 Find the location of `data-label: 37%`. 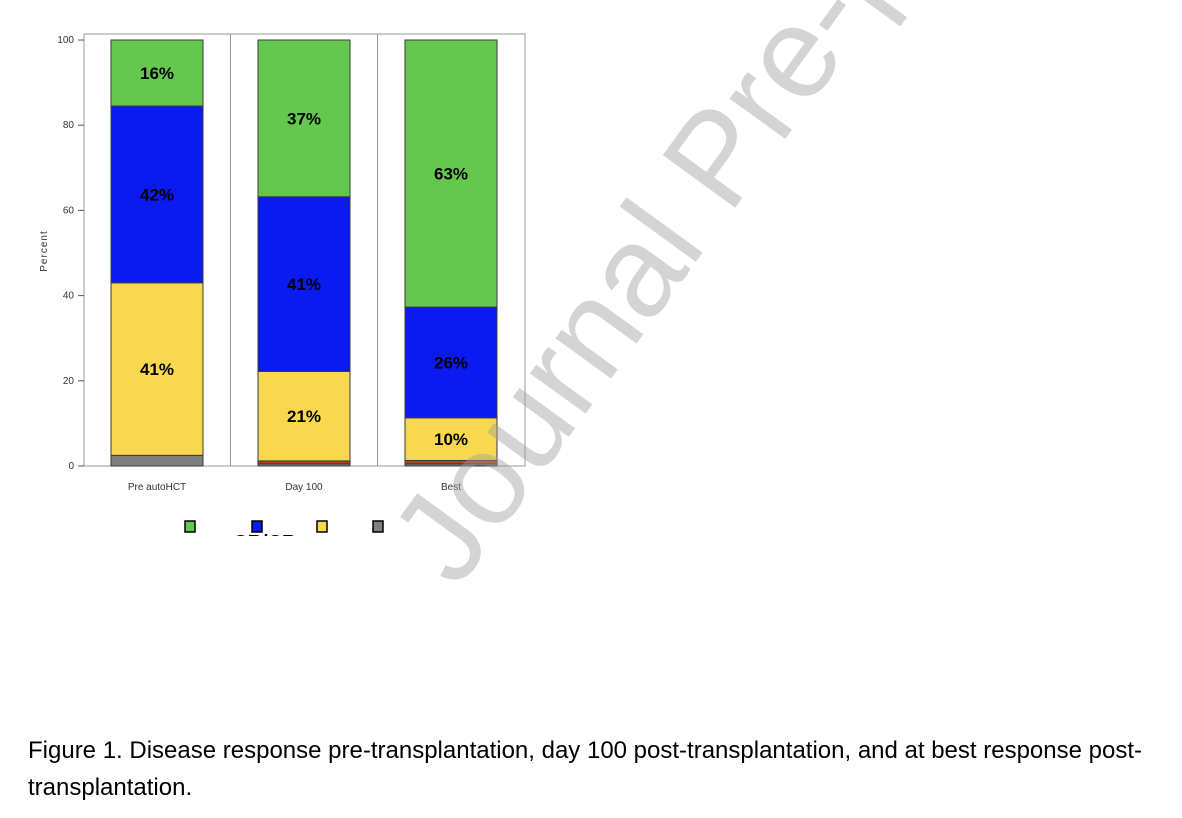

data-label: 37% is located at coordinates (304, 118).